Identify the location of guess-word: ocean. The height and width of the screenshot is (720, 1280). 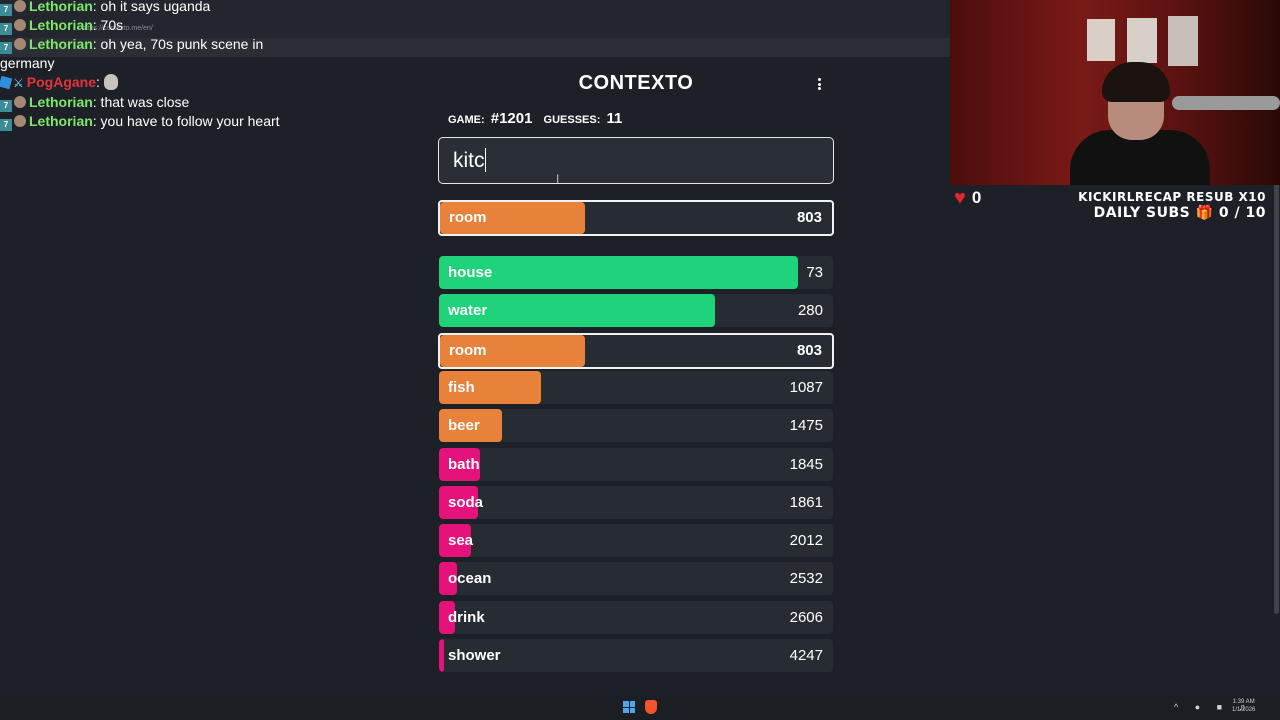
(470, 578).